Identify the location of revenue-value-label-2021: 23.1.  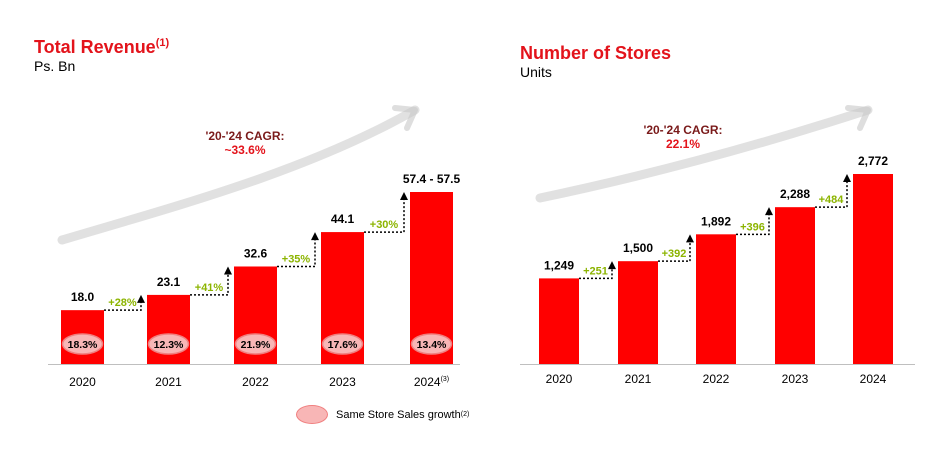
(169, 282).